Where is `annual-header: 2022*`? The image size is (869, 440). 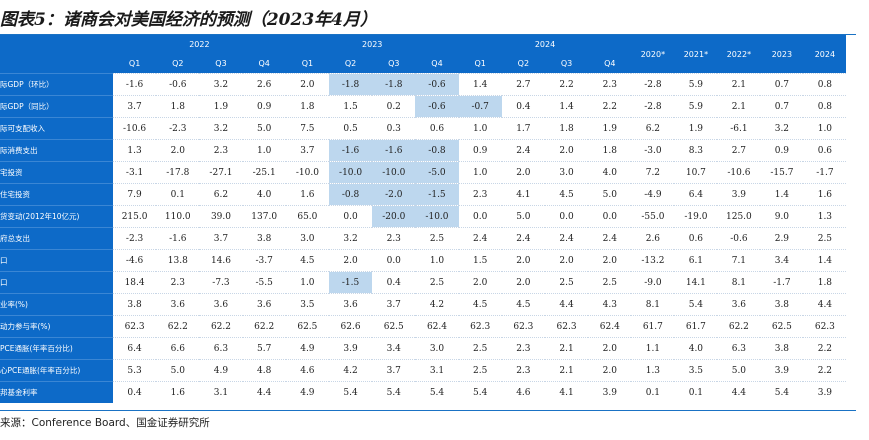
annual-header: 2022* is located at coordinates (739, 54).